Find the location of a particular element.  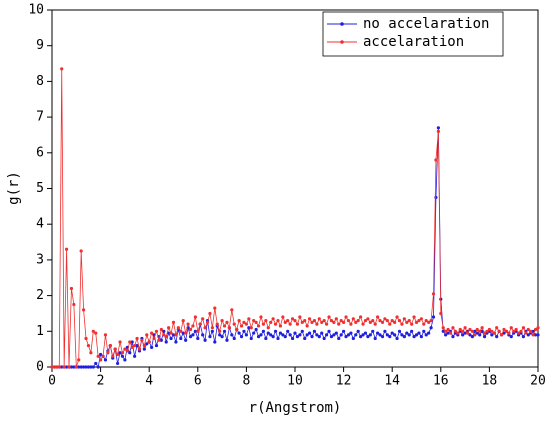

x-tick-label: 10 is located at coordinates (295, 381).